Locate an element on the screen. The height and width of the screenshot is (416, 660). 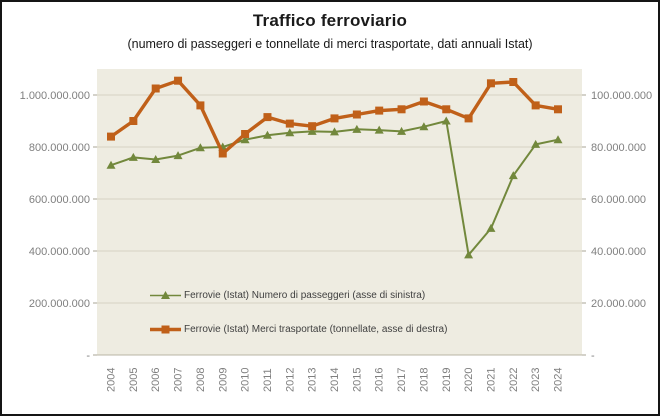
right-axis-tick-label: 100.000.000 is located at coordinates (621, 96).